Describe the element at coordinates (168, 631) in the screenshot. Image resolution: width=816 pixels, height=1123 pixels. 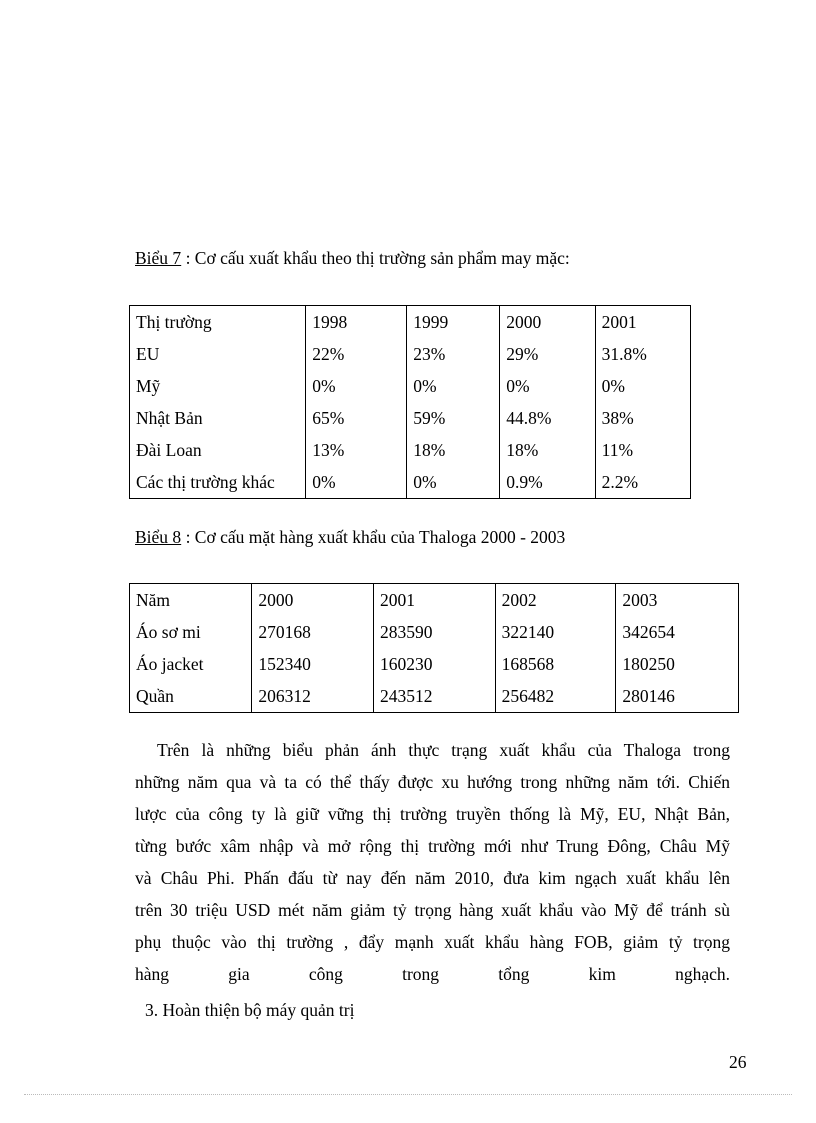
I see `table-cell: Áo sơ mi` at that location.